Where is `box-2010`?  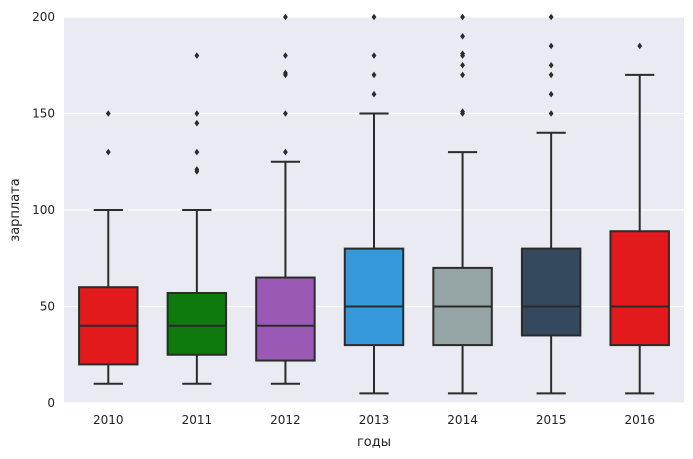 box-2010 is located at coordinates (108, 247).